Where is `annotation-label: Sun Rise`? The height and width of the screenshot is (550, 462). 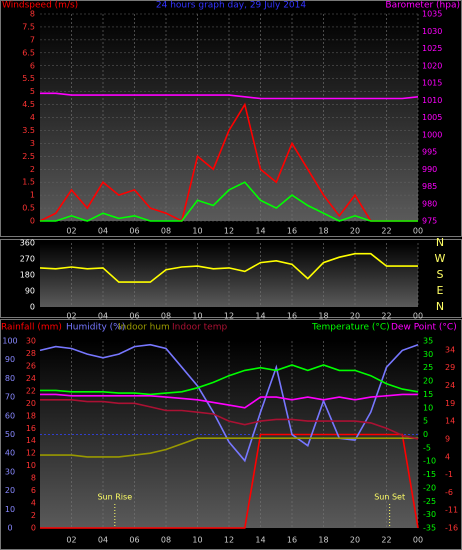
annotation-label: Sun Rise is located at coordinates (114, 497).